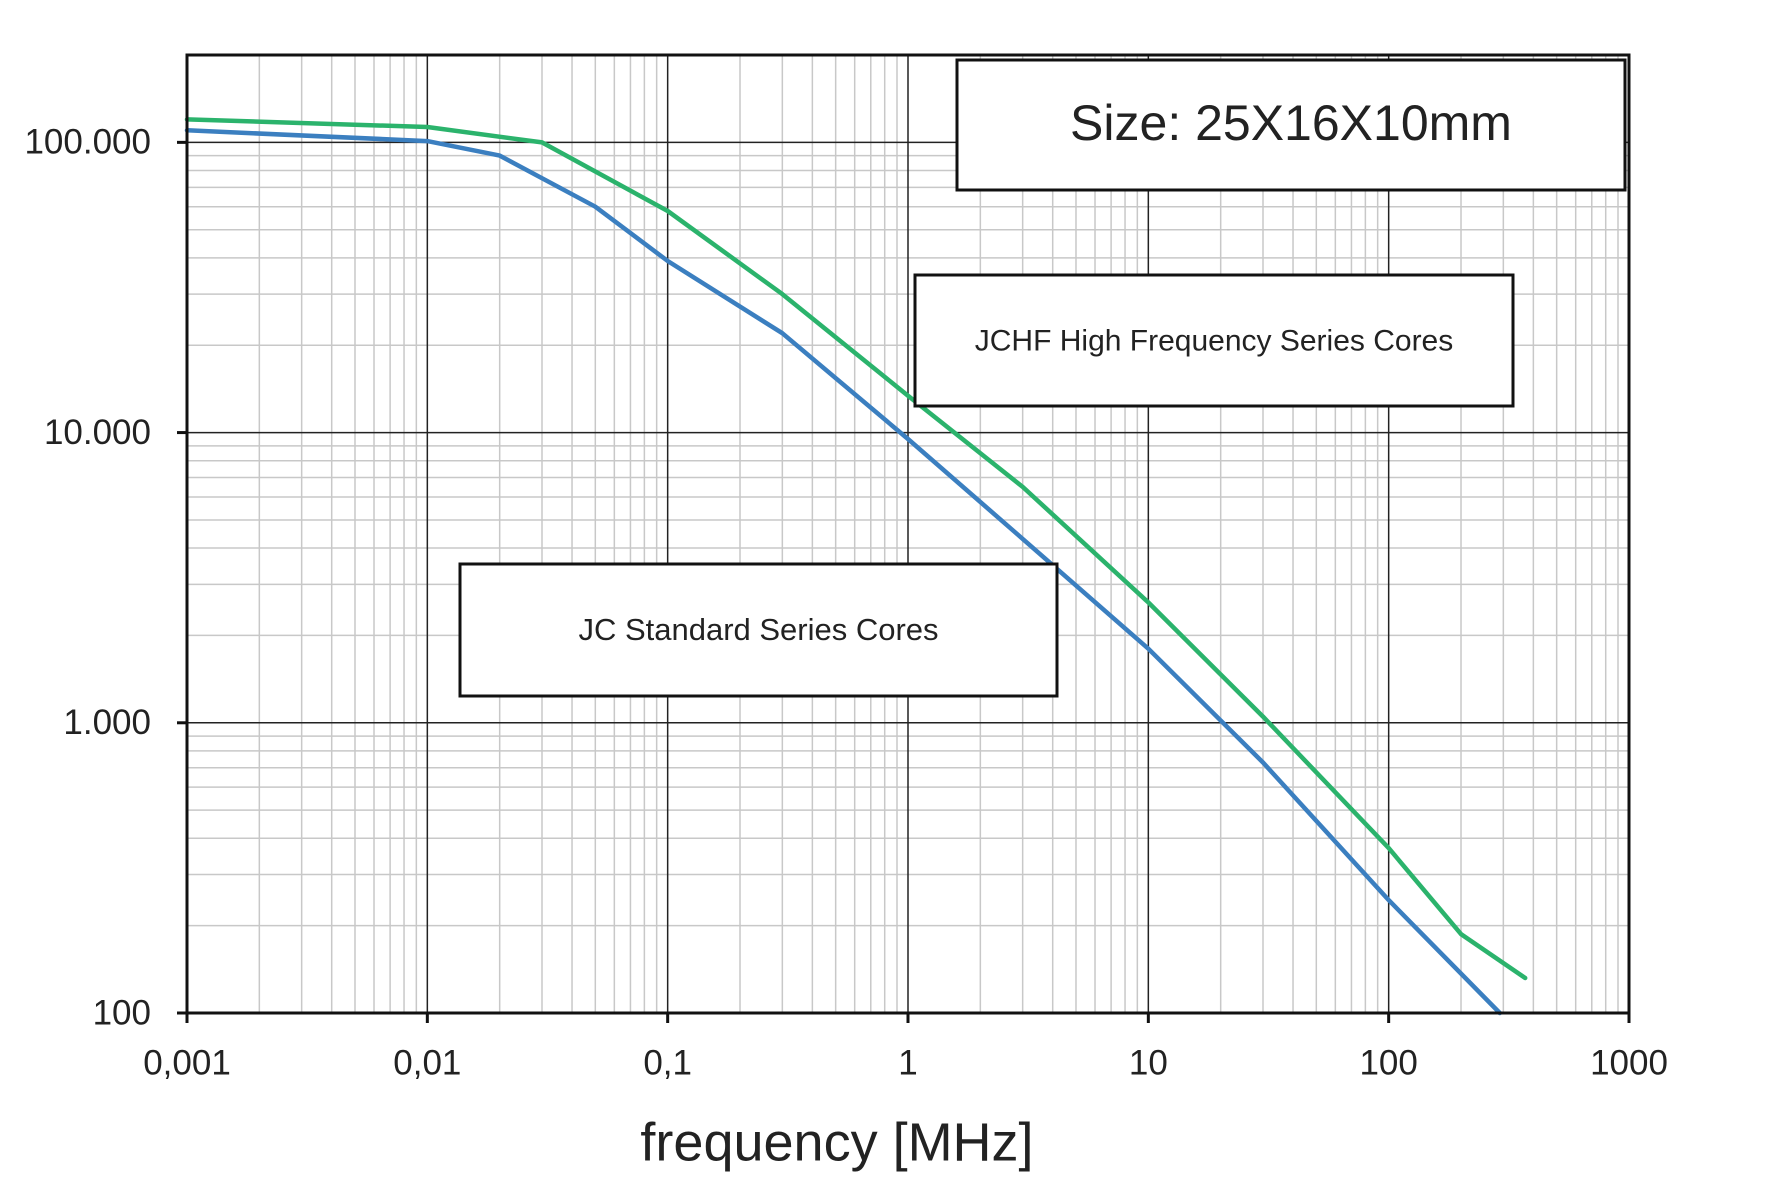 The image size is (1777, 1201). Describe the element at coordinates (107, 722) in the screenshot. I see `y-tick-label: 1.000` at that location.